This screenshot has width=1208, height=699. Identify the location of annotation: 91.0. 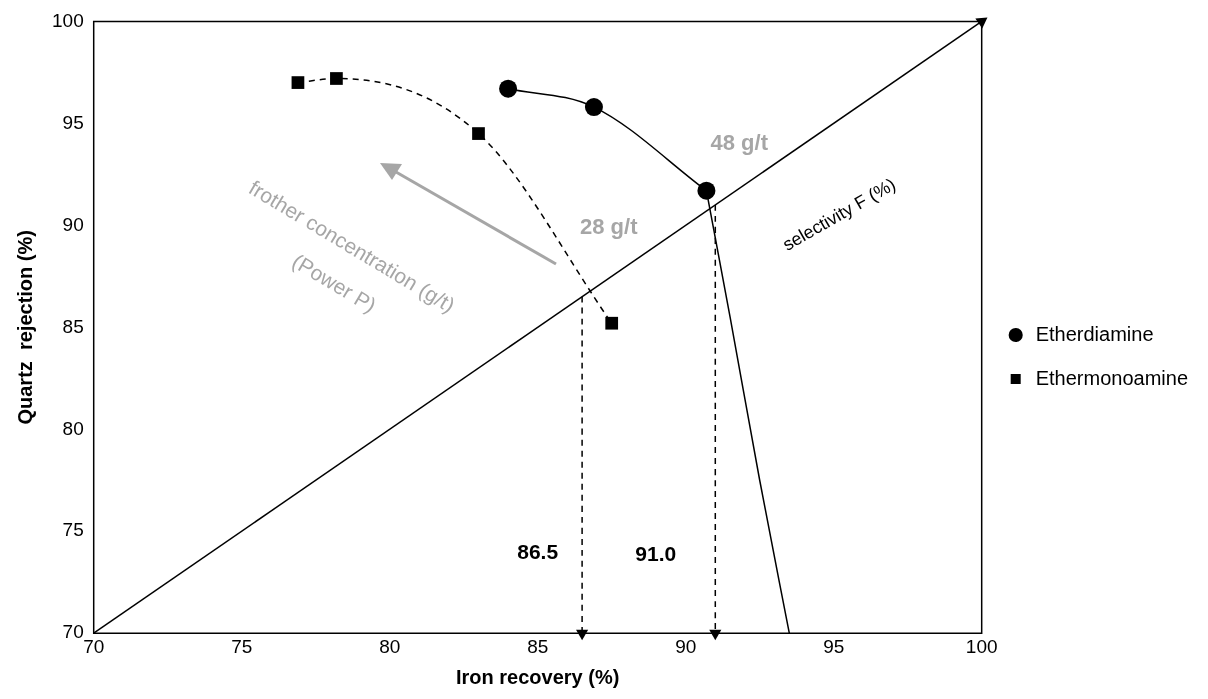
(656, 554).